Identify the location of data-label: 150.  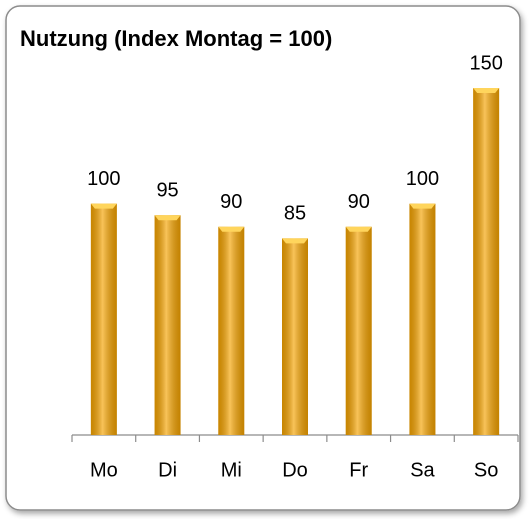
(485, 63).